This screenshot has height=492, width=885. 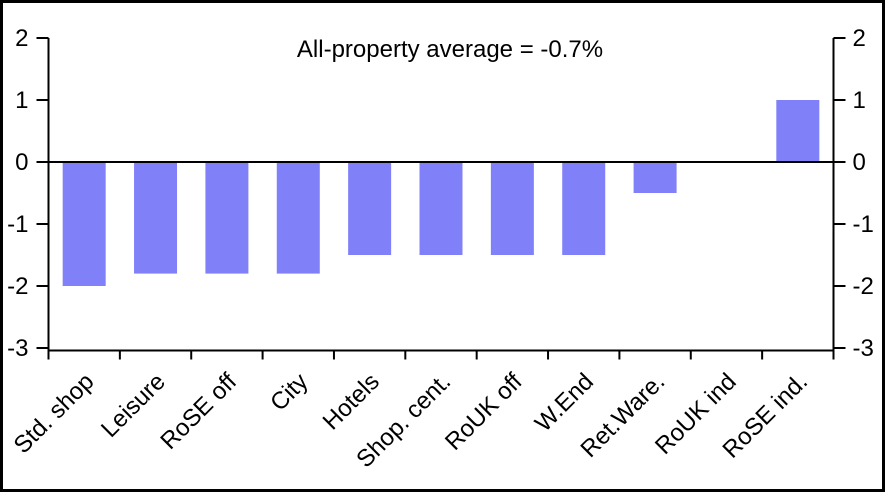 I want to click on category-label: W.End, so click(x=564, y=402).